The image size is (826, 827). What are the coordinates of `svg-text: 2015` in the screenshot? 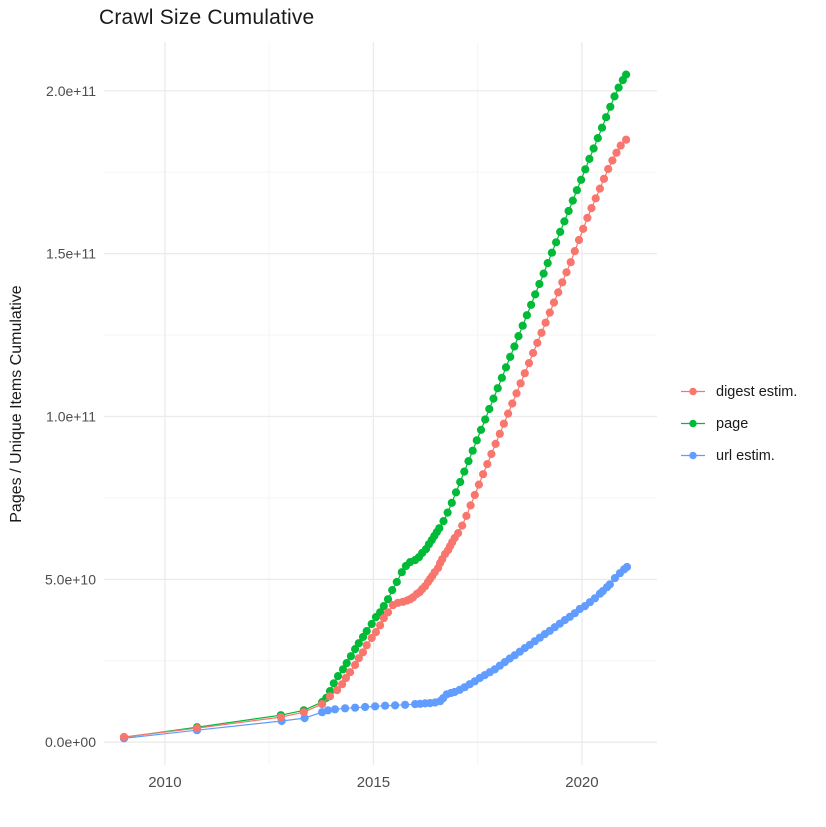 It's located at (373, 782).